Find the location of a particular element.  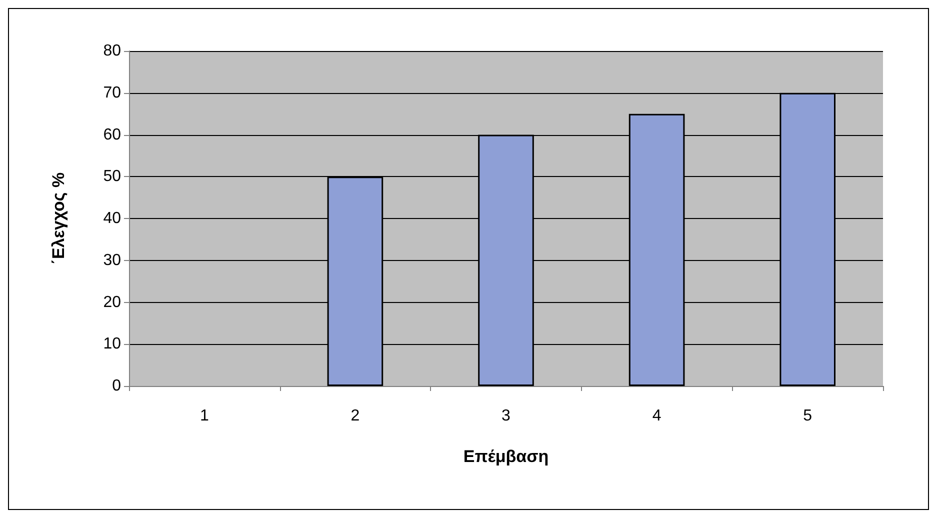

y-tick-label: 0 is located at coordinates (117, 386).